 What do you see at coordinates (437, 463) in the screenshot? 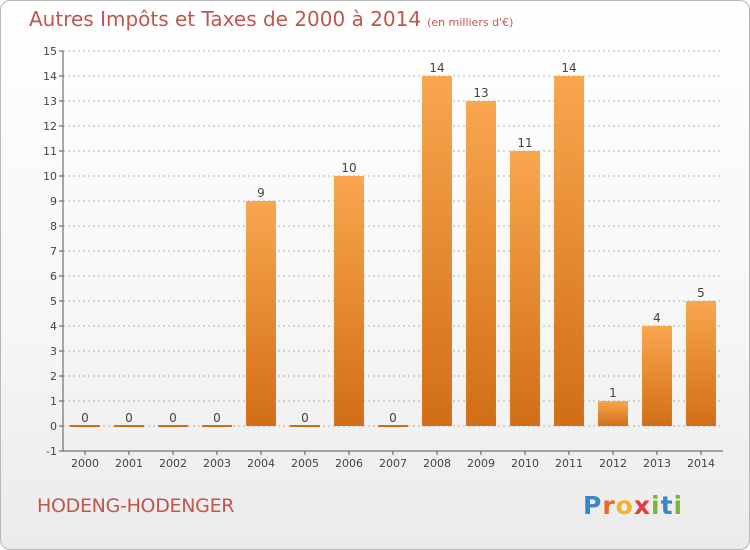
I see `x-tick-label: 2008` at bounding box center [437, 463].